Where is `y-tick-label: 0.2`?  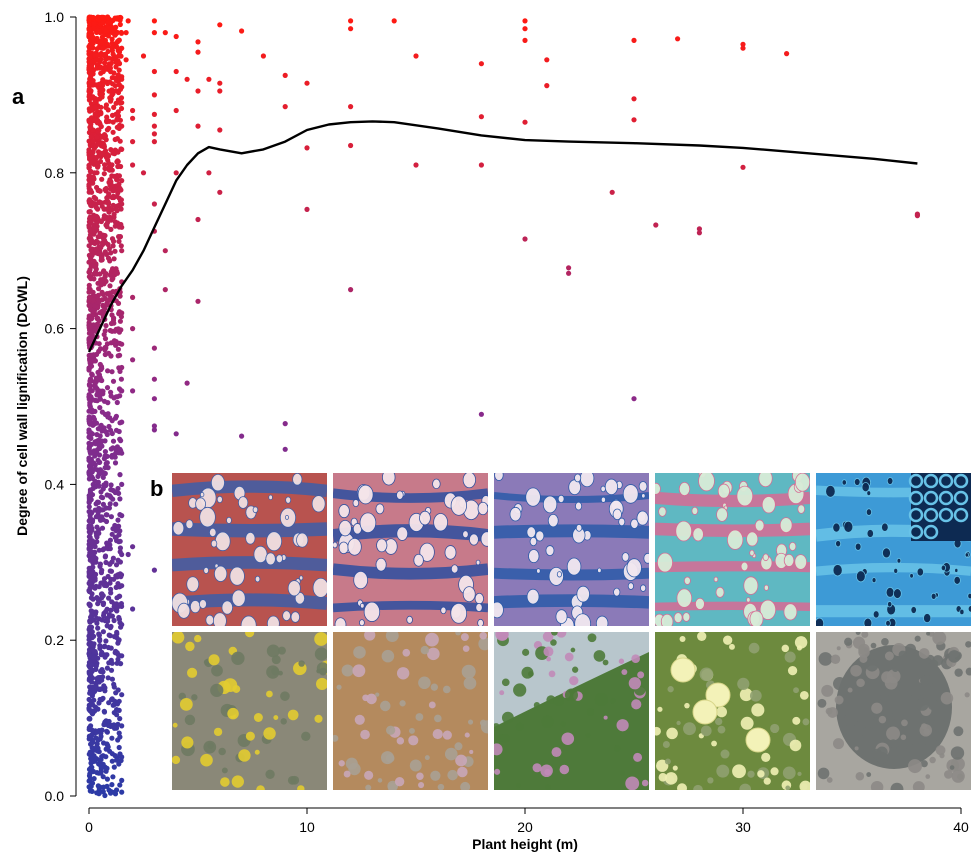 y-tick-label: 0.2 is located at coordinates (55, 640).